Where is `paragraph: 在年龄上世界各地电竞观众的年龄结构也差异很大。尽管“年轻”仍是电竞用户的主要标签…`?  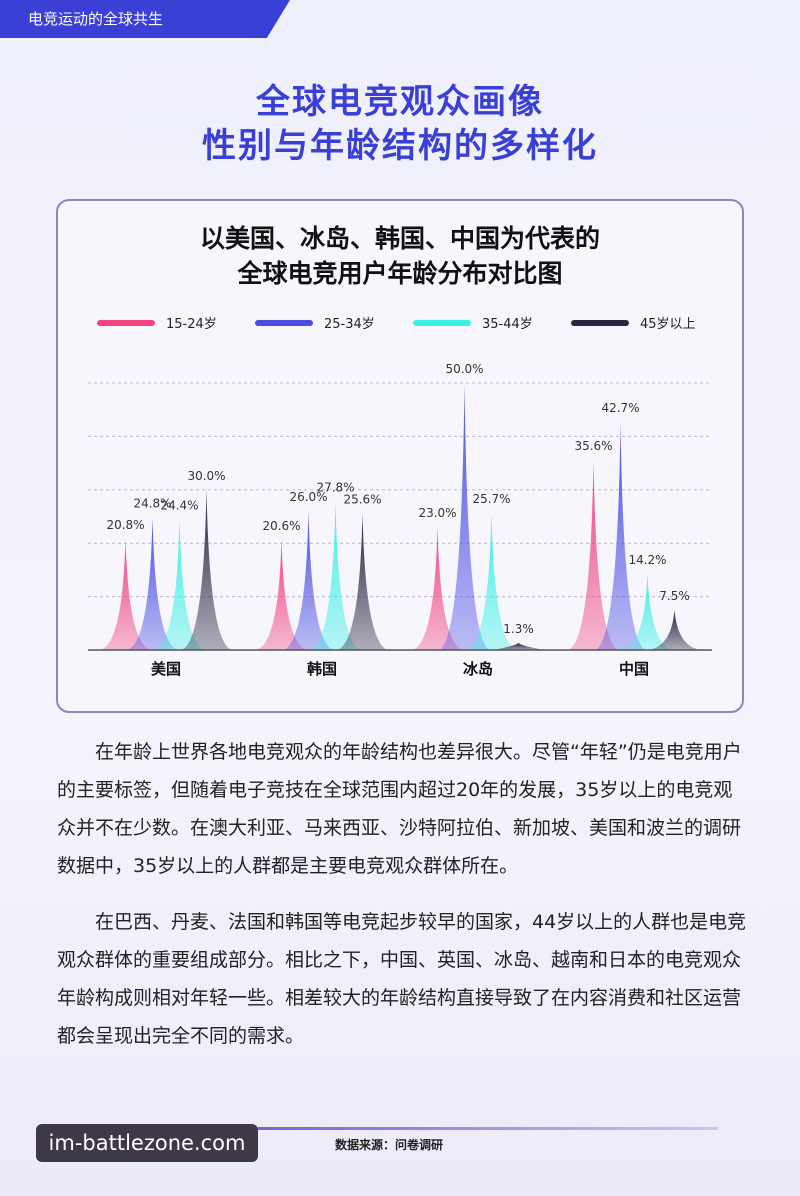
paragraph: 在年龄上世界各地电竞观众的年龄结构也差异很大。尽管“年轻”仍是电竞用户的主要标签… is located at coordinates (399, 809).